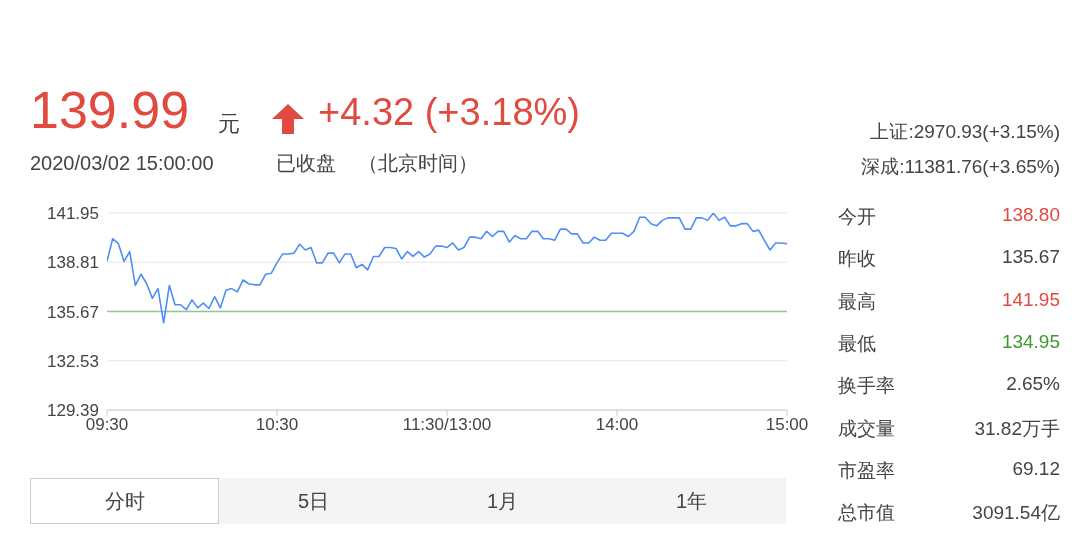 The height and width of the screenshot is (546, 1080). I want to click on text: 换手率, so click(866, 386).